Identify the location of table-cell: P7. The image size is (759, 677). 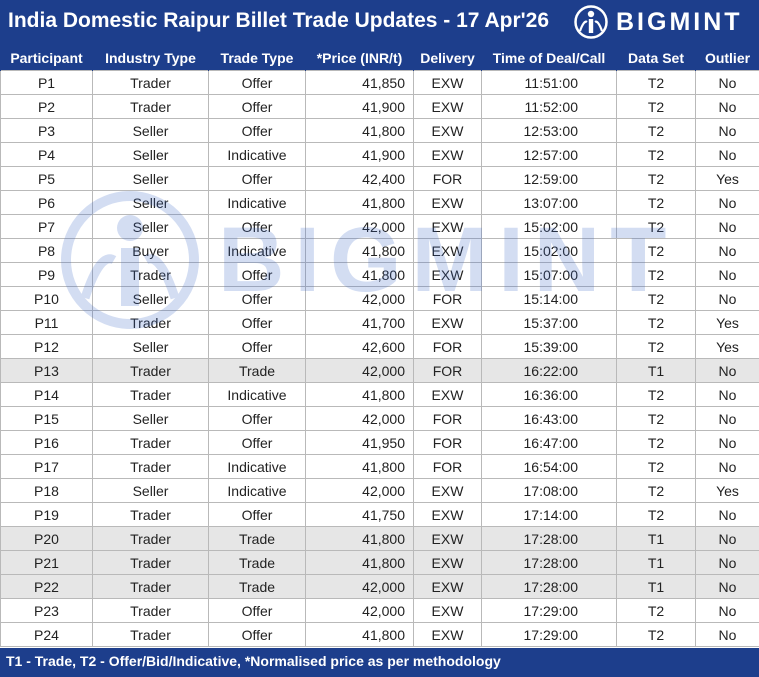
(46, 226).